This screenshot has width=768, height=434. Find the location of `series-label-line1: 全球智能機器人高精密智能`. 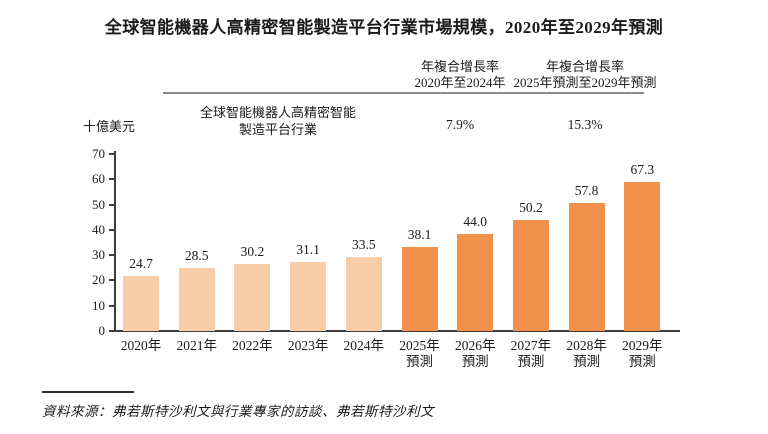

series-label-line1: 全球智能機器人高精密智能 is located at coordinates (277, 112).